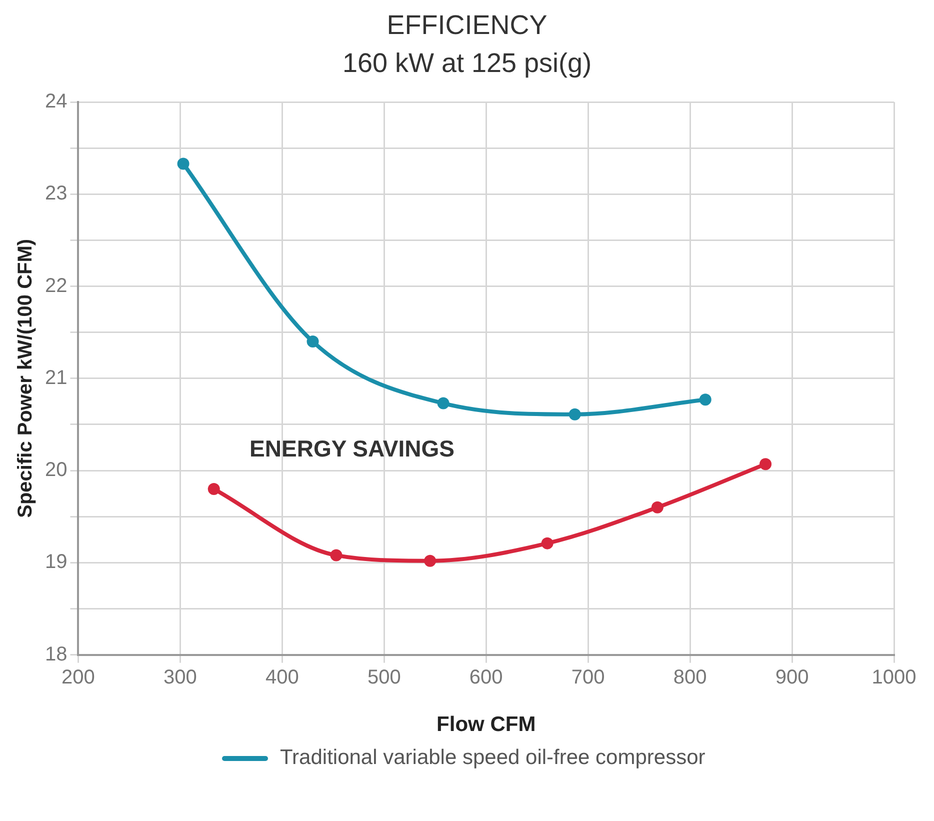 The image size is (934, 821). I want to click on y-tick-label: 23, so click(56, 193).